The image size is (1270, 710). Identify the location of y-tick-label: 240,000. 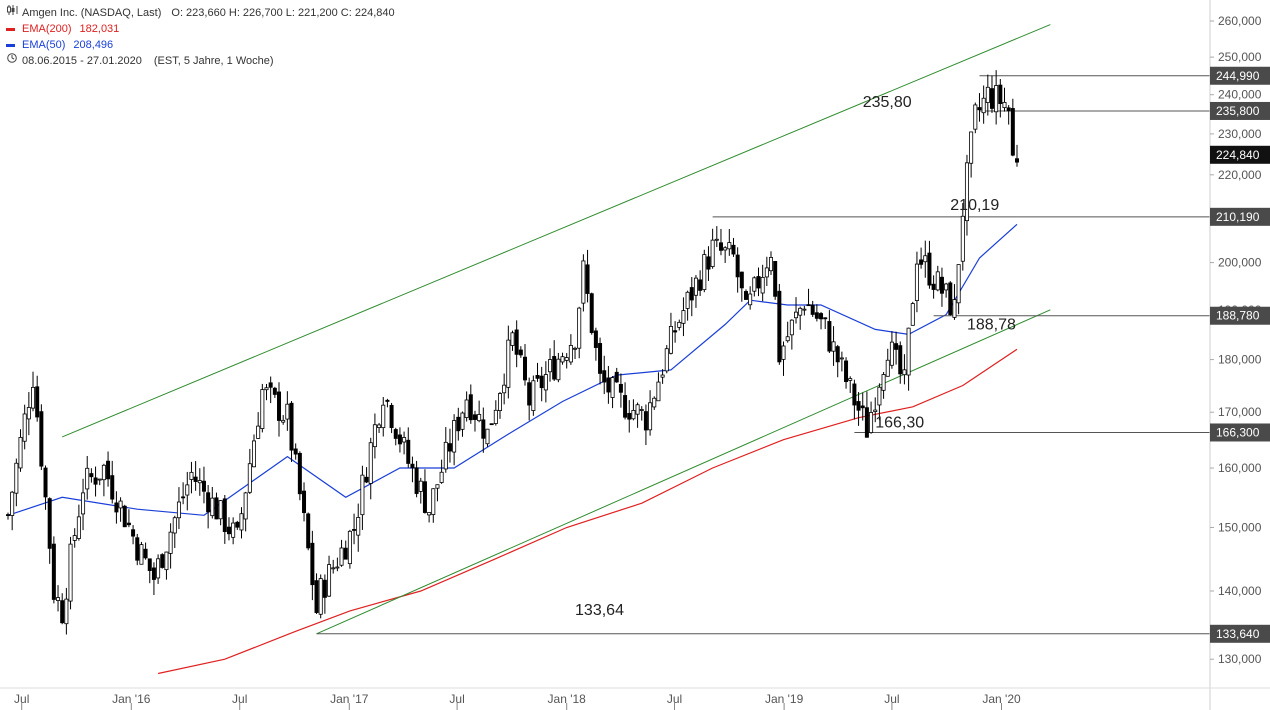
(1240, 95).